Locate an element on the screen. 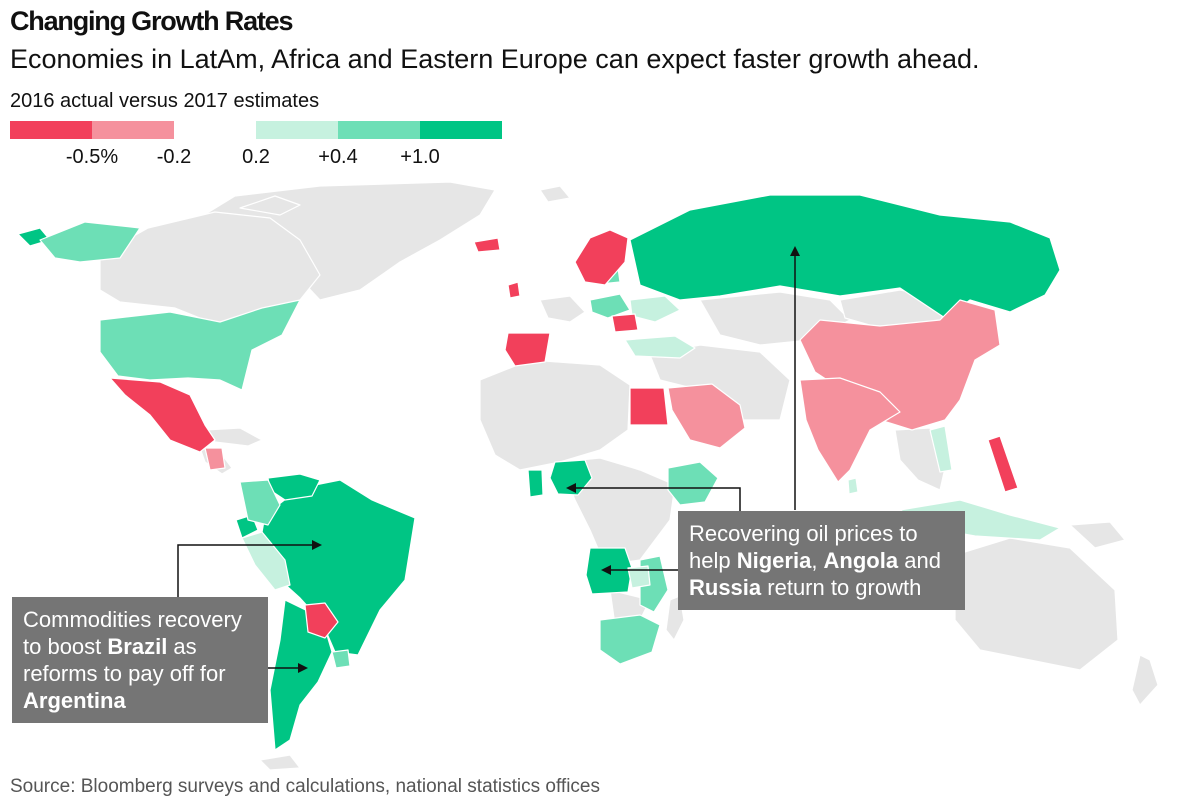 The height and width of the screenshot is (811, 1200). ireland-uk is located at coordinates (514, 290).